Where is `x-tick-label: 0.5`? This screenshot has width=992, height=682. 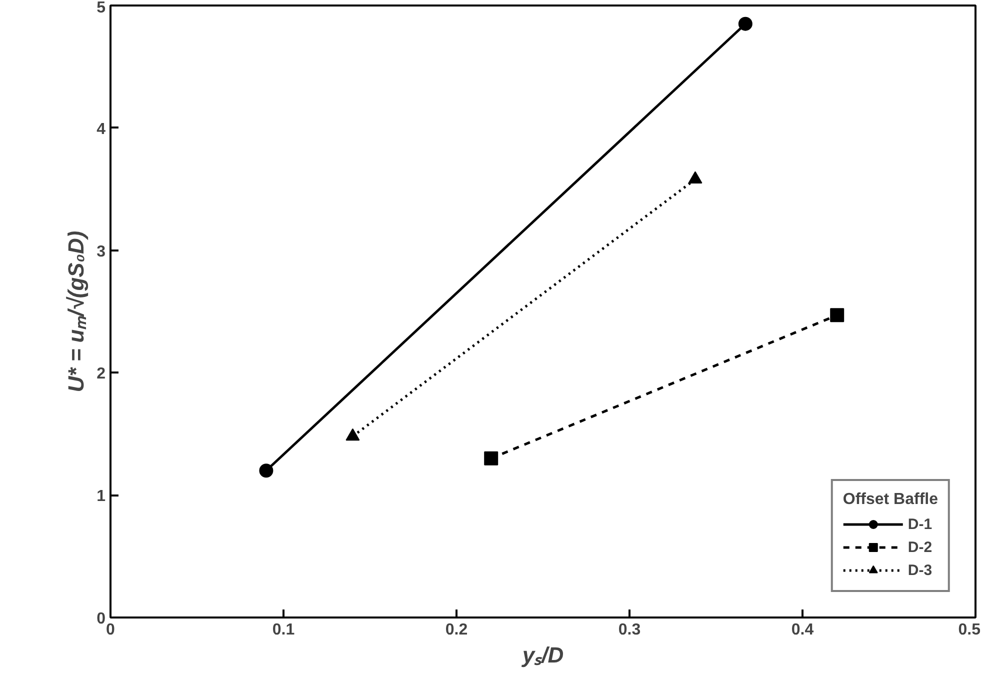 x-tick-label: 0.5 is located at coordinates (969, 630).